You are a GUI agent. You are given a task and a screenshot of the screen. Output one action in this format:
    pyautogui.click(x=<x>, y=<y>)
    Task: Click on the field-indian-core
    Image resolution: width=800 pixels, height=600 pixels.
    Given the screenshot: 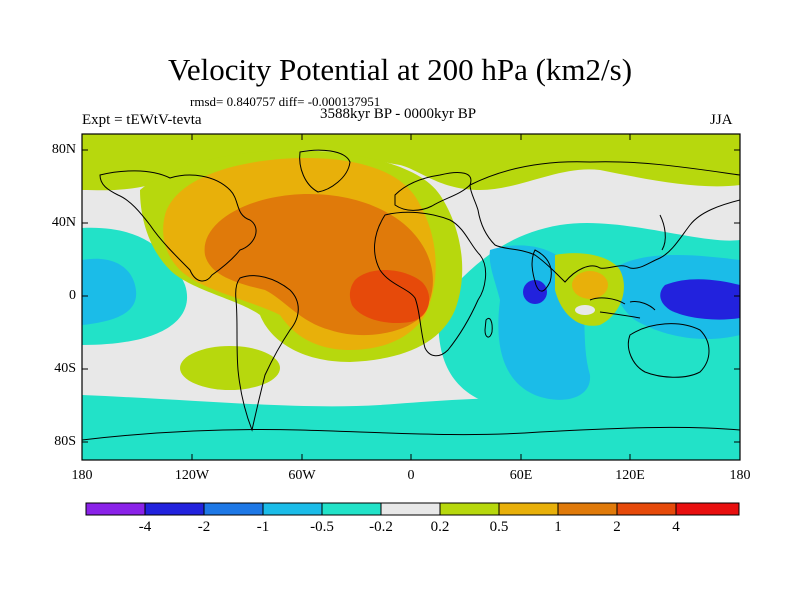 What is the action you would take?
    pyautogui.click(x=535, y=292)
    